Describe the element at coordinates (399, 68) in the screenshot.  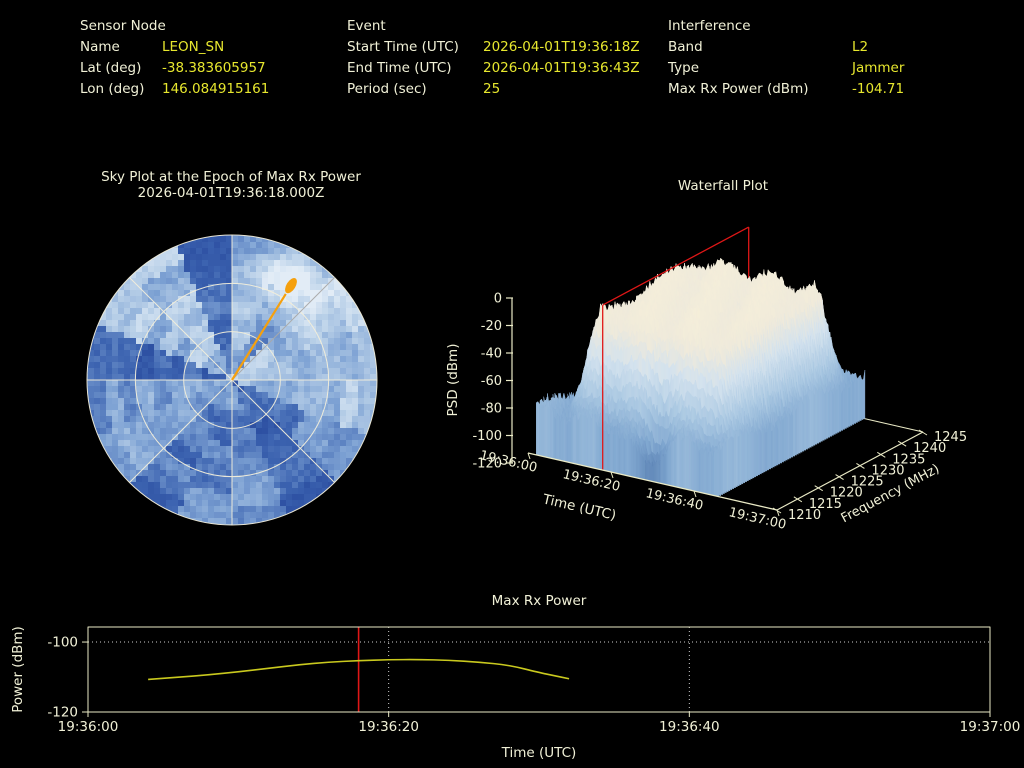
I see `event-end-label: End Time (UTC)` at that location.